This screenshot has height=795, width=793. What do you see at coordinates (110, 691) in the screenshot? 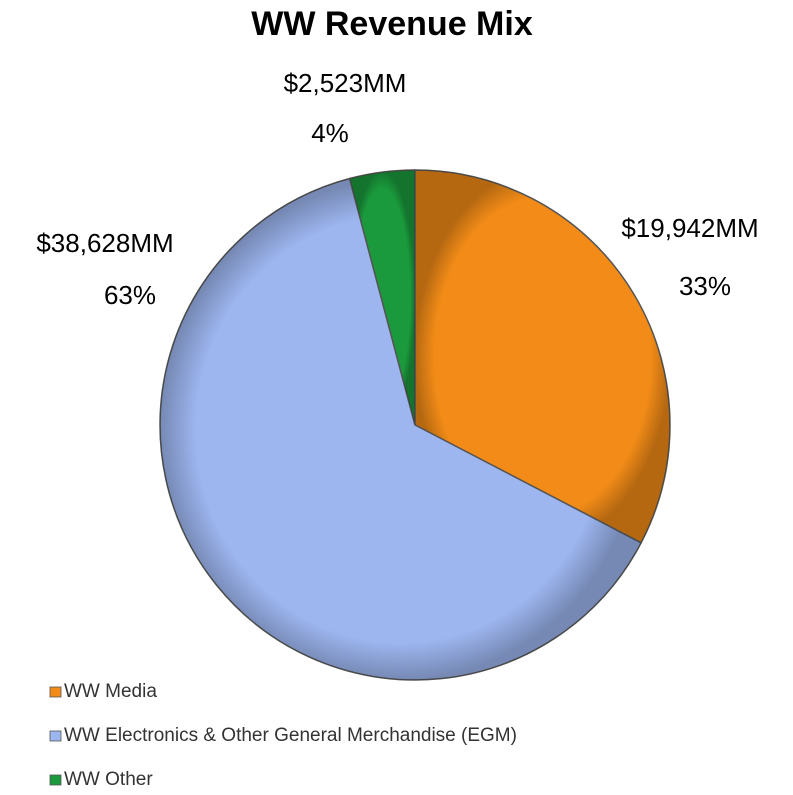
I see `legend-label: WW Media` at bounding box center [110, 691].